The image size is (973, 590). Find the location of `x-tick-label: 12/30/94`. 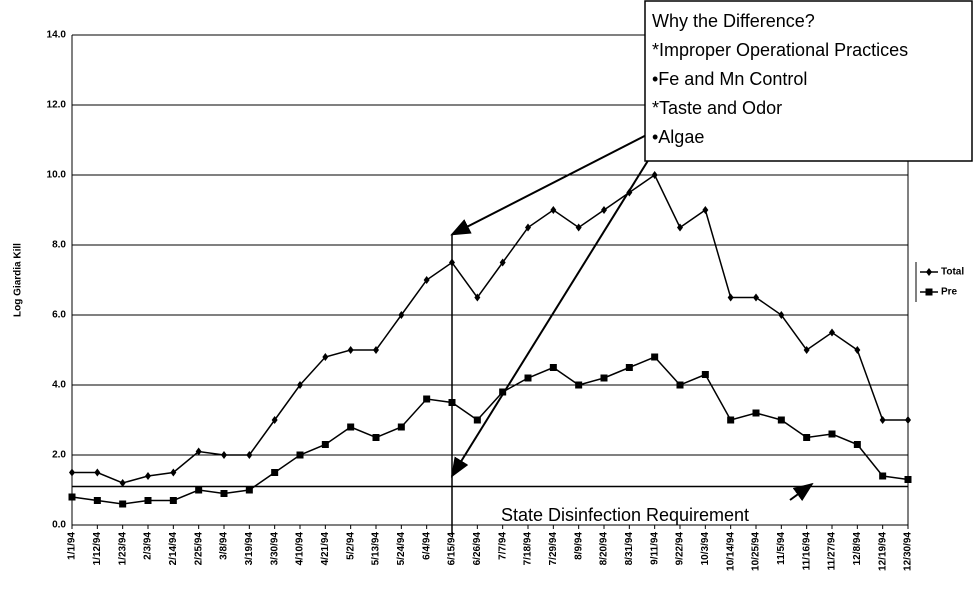

x-tick-label: 12/30/94 is located at coordinates (908, 551).